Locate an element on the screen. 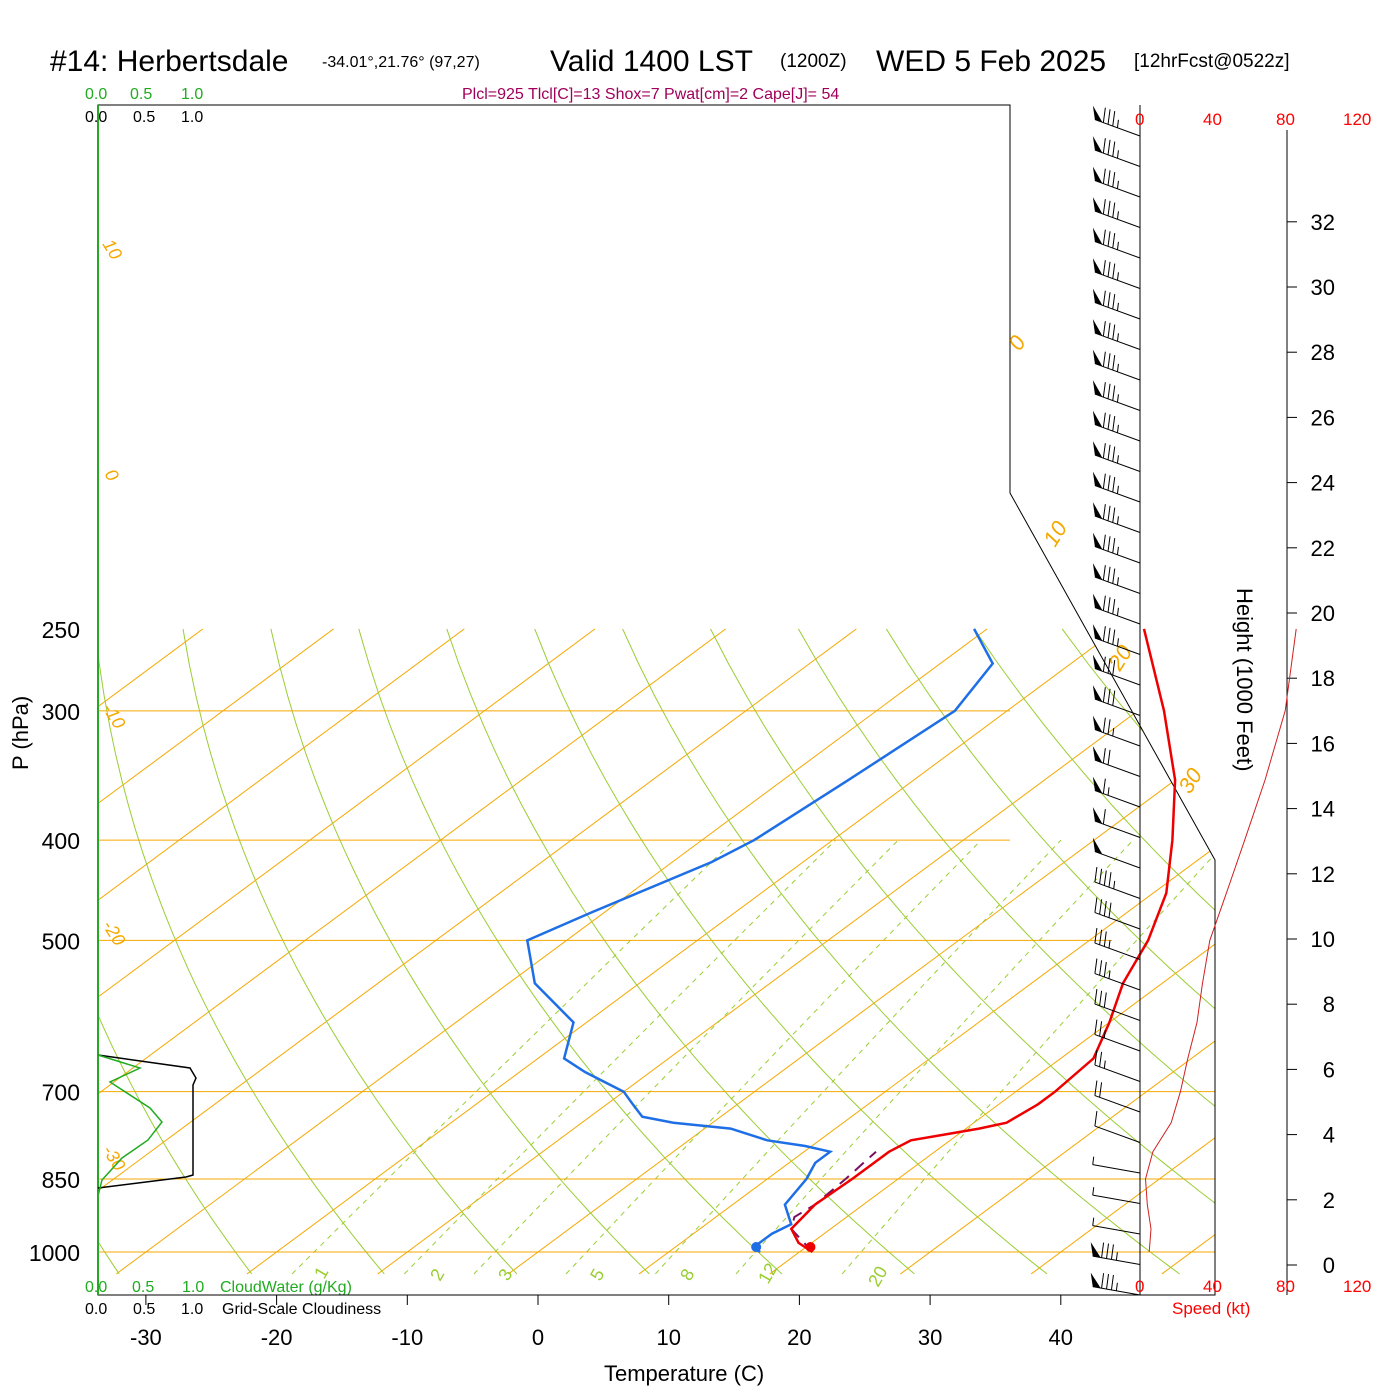 This screenshot has height=1400, width=1400. wind-speed-profile is located at coordinates (1220, 940).